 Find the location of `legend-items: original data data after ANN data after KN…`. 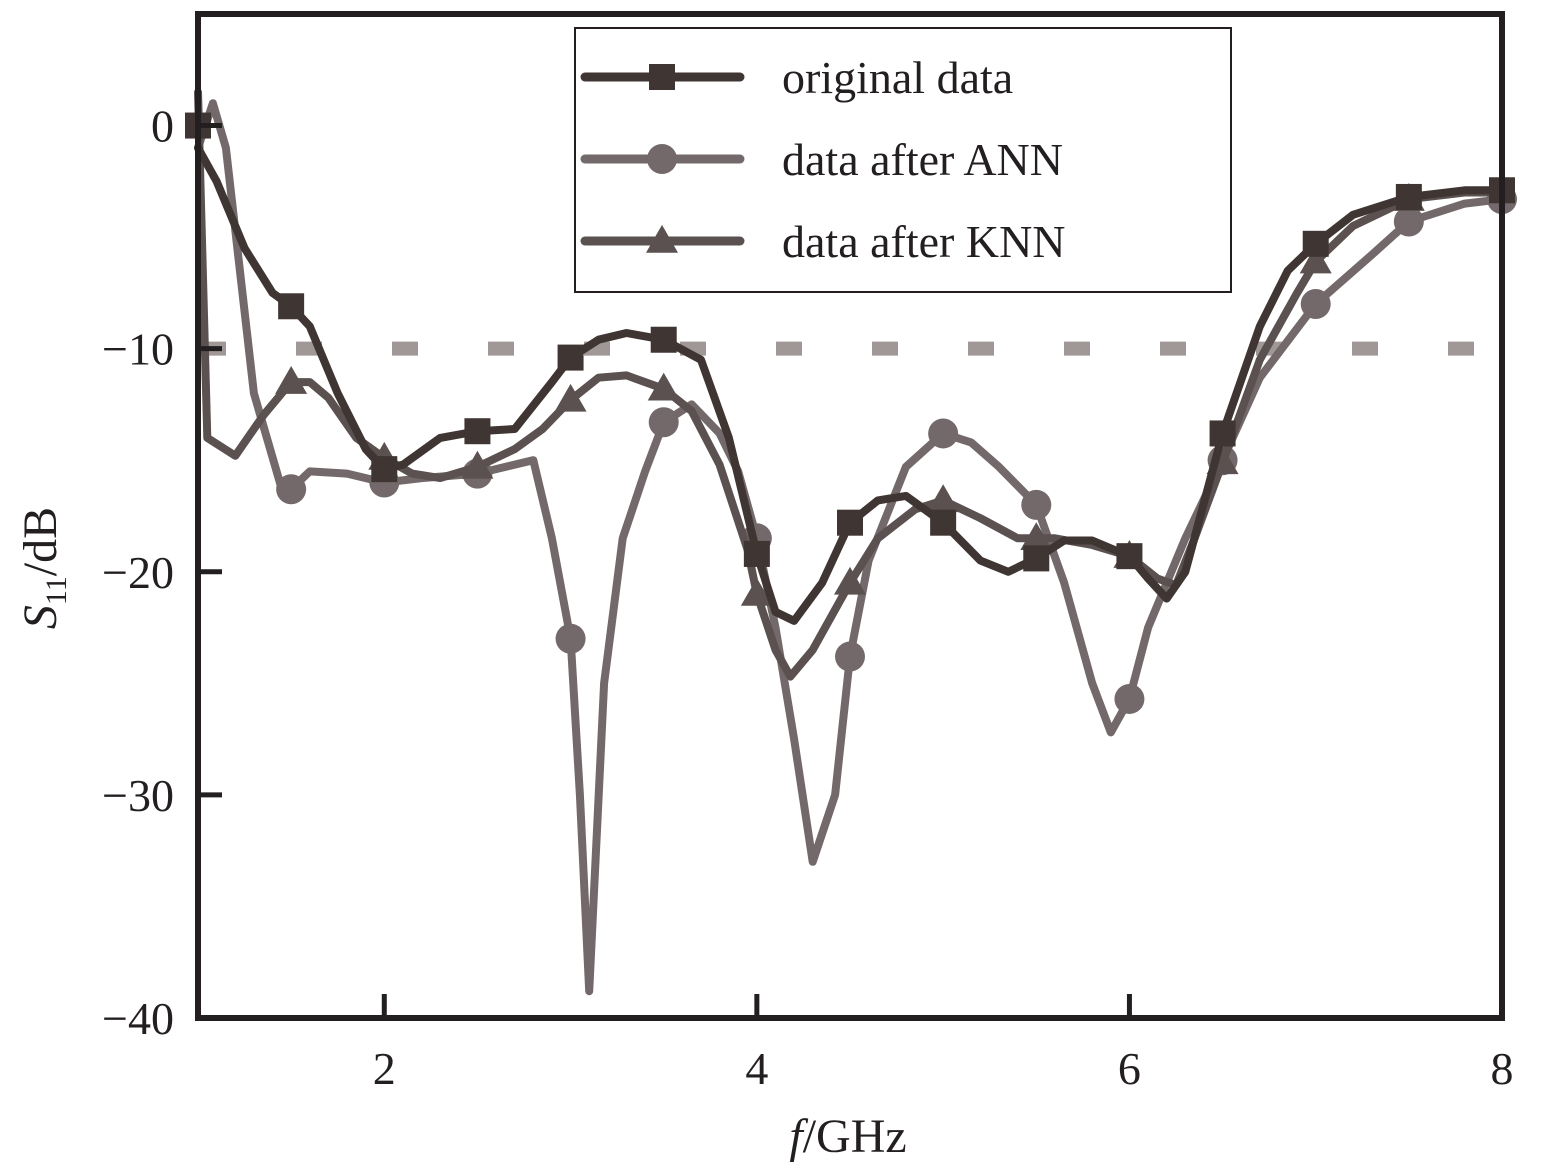

legend-items: original data data after ANN data after KN… is located at coordinates (823, 159).